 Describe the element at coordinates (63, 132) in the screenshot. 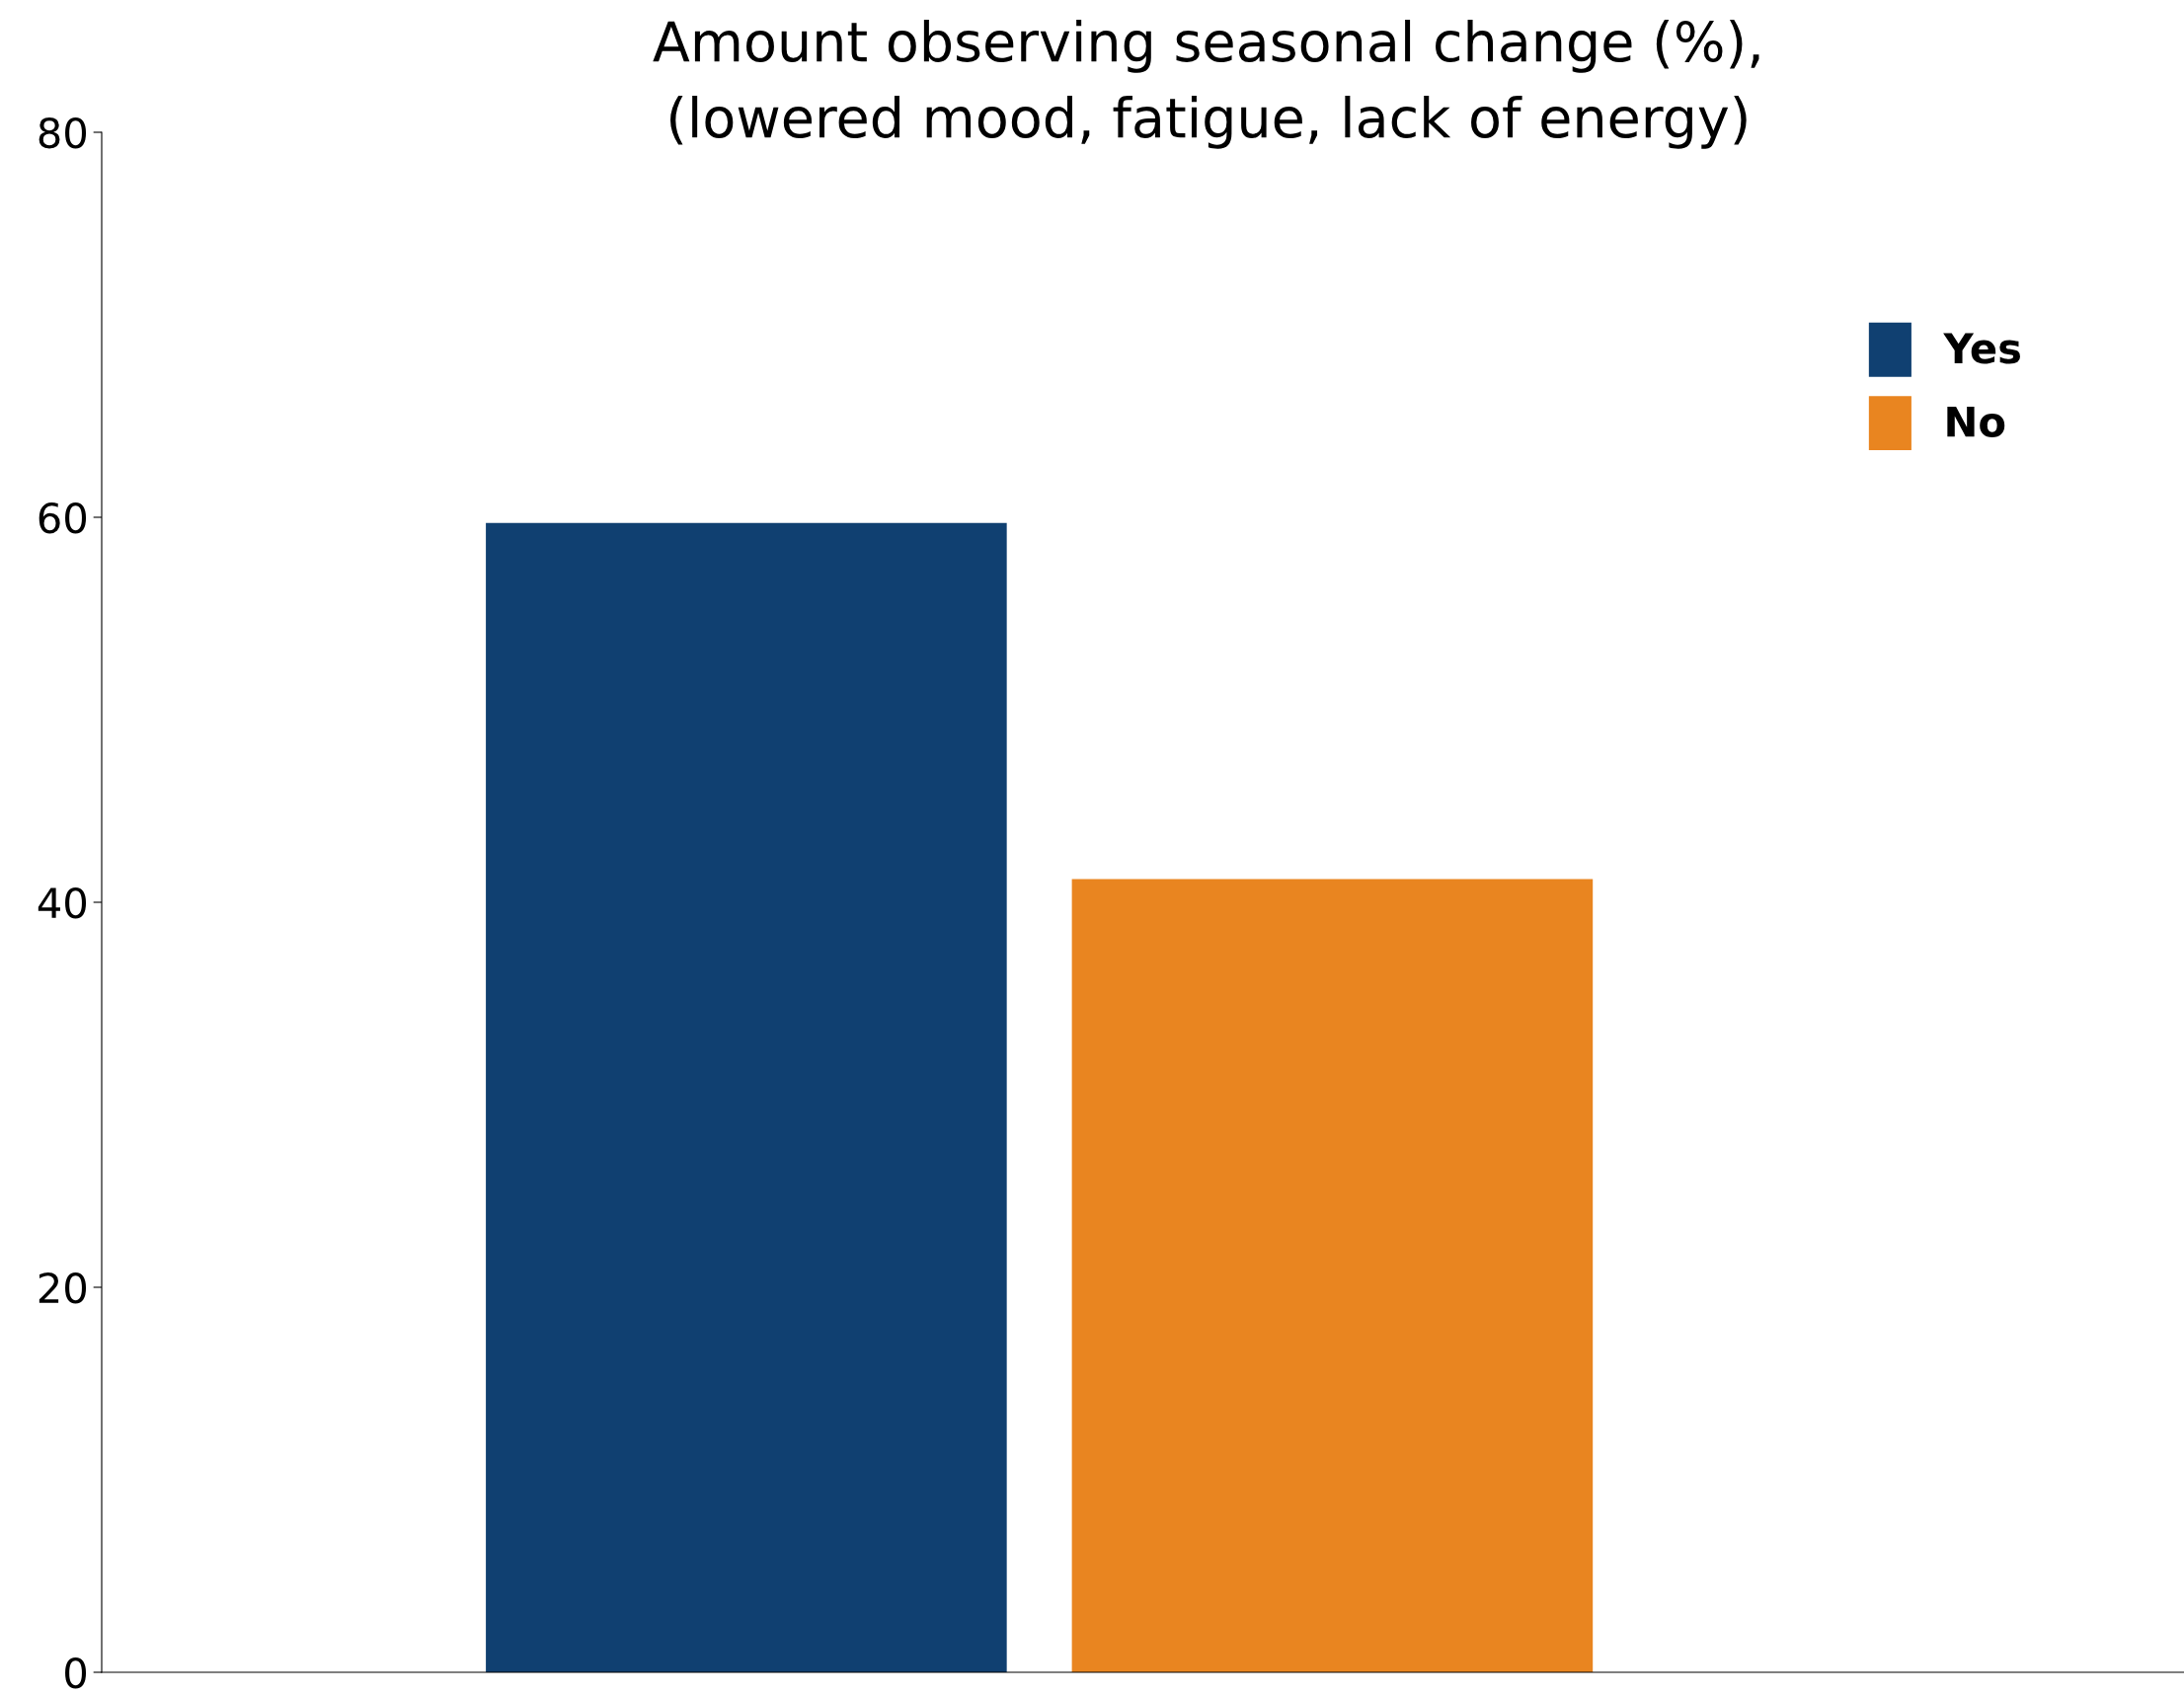

I see `y-tick-label: 80` at that location.